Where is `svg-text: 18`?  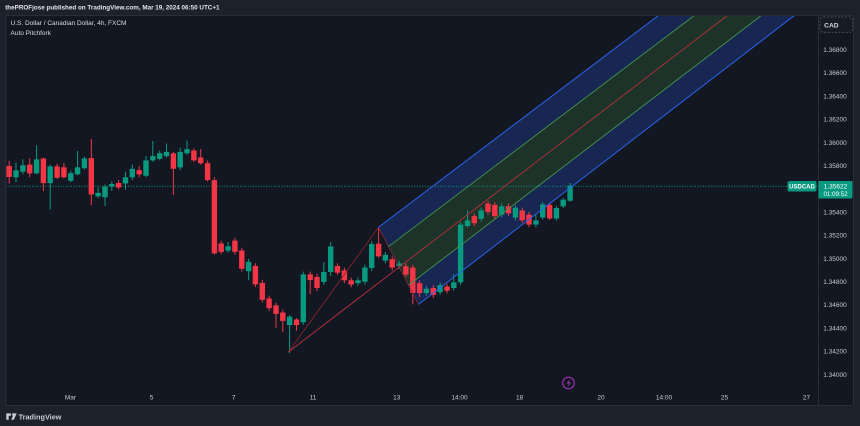 svg-text: 18 is located at coordinates (520, 398).